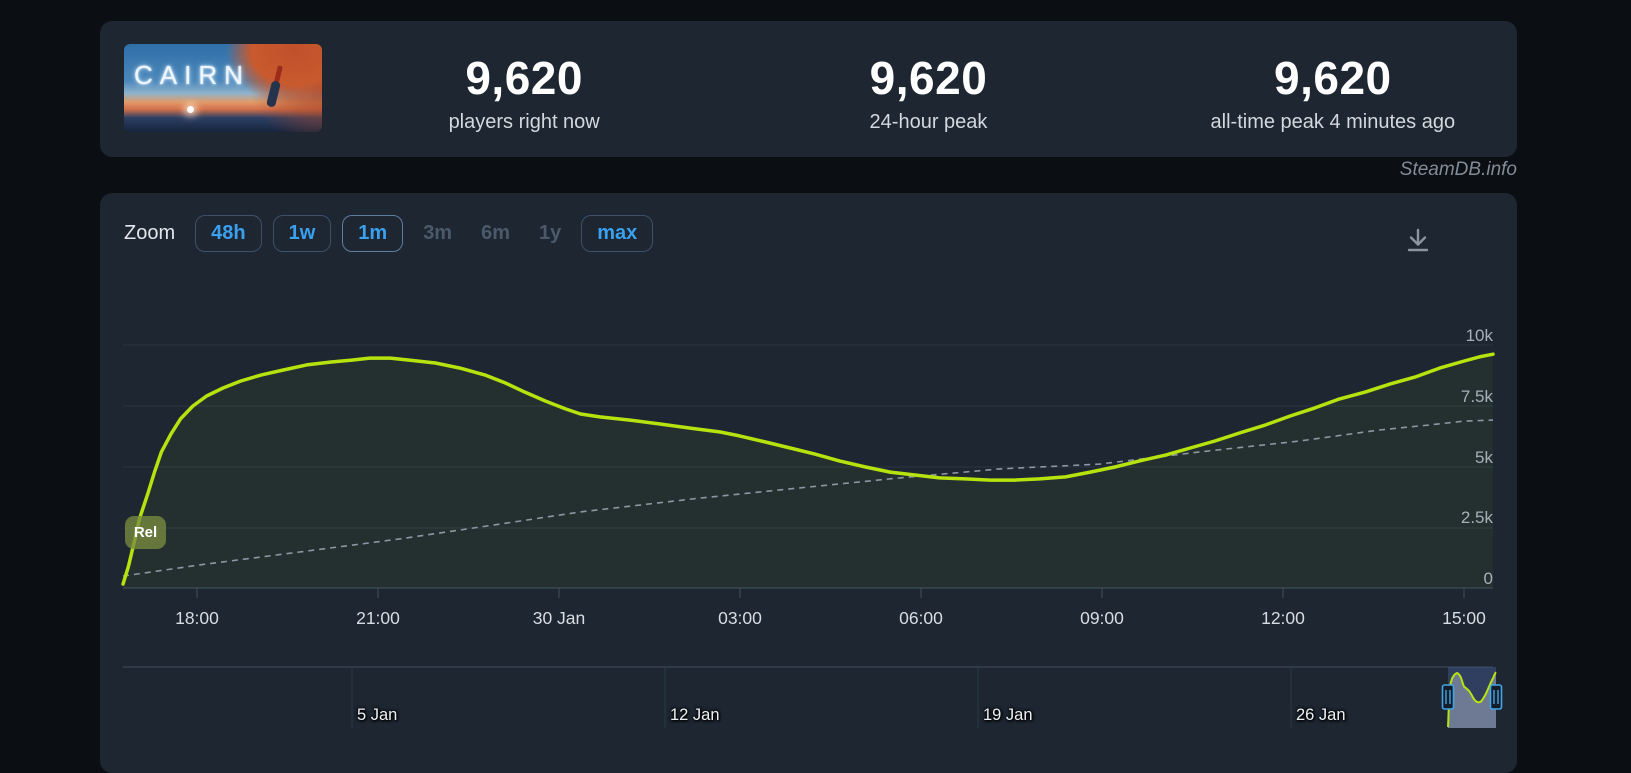 Image resolution: width=1631 pixels, height=773 pixels. I want to click on zoom-buttons: 48h 1w 1m 3m 6m 1y max, so click(424, 233).